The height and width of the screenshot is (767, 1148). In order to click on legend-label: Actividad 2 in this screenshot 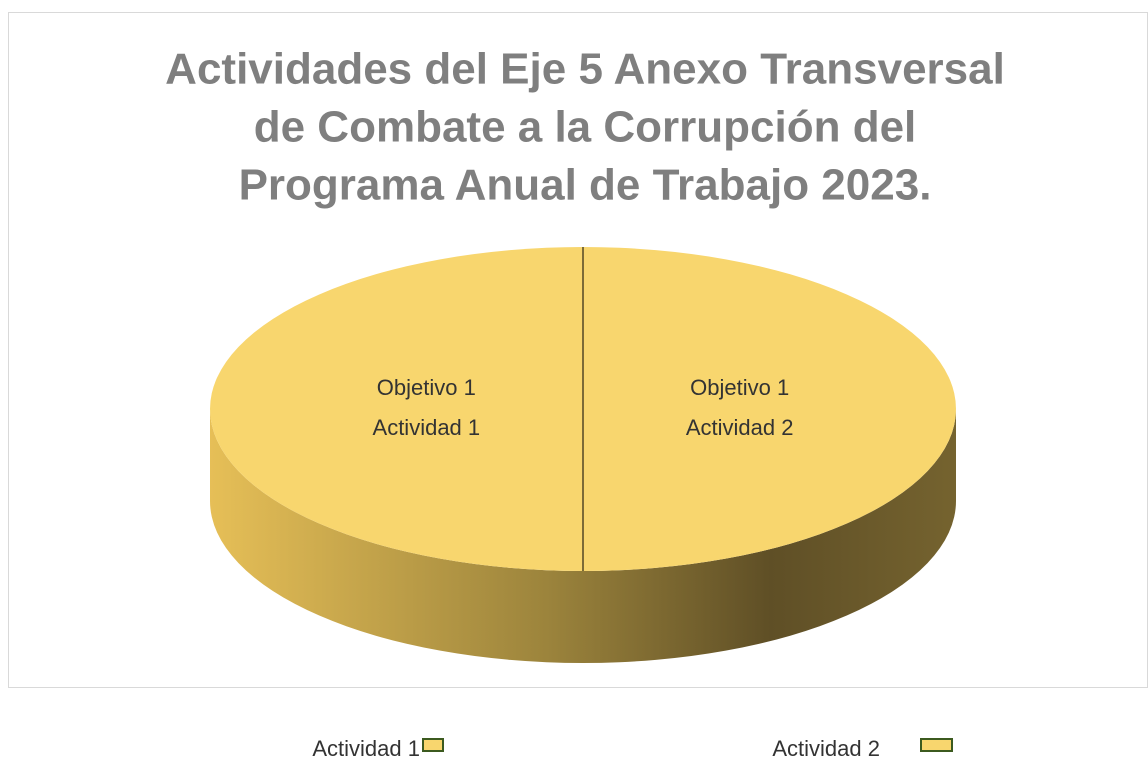, I will do `click(826, 748)`.